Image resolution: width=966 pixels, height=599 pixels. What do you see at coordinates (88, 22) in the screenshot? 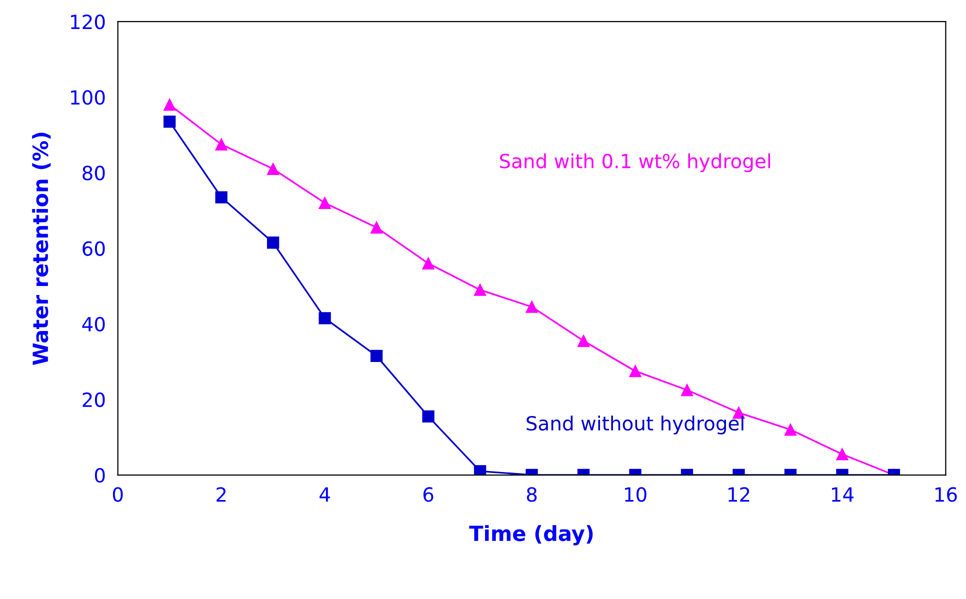
I see `y-tick-label: 120` at bounding box center [88, 22].